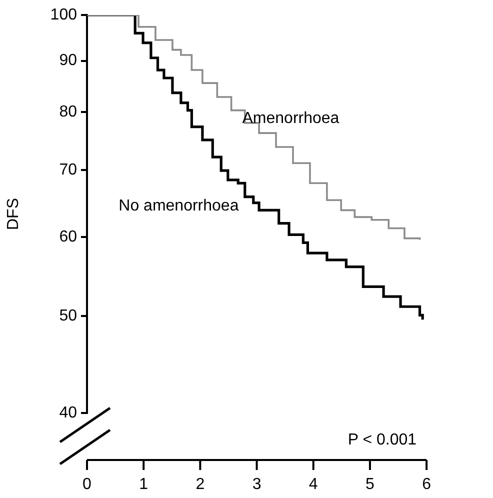 This screenshot has height=498, width=493. What do you see at coordinates (68, 169) in the screenshot?
I see `y-tick-label: 70` at bounding box center [68, 169].